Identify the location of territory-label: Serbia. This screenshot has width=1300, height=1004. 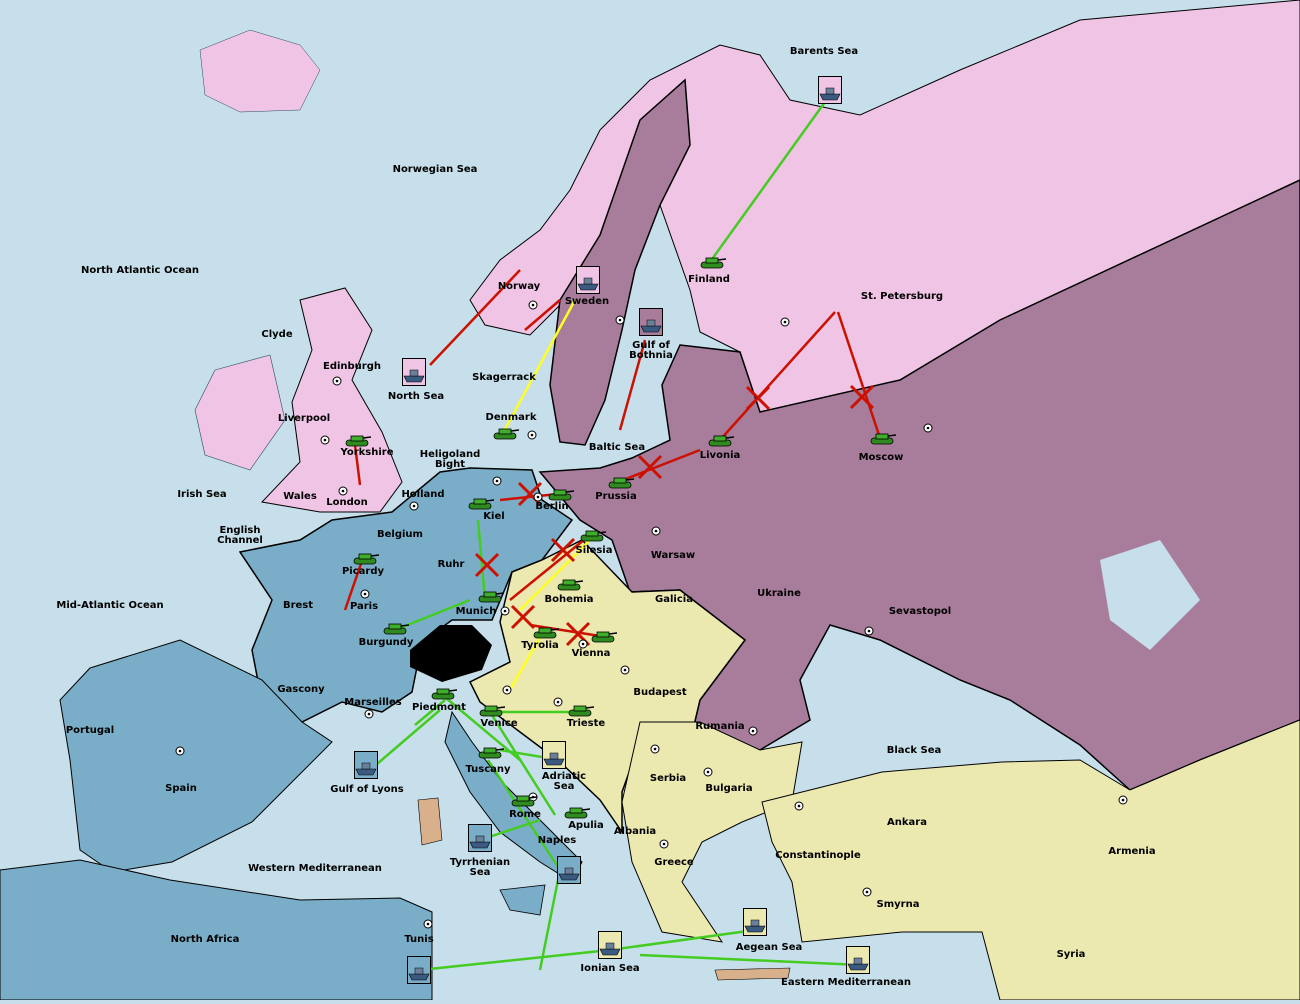
(668, 778).